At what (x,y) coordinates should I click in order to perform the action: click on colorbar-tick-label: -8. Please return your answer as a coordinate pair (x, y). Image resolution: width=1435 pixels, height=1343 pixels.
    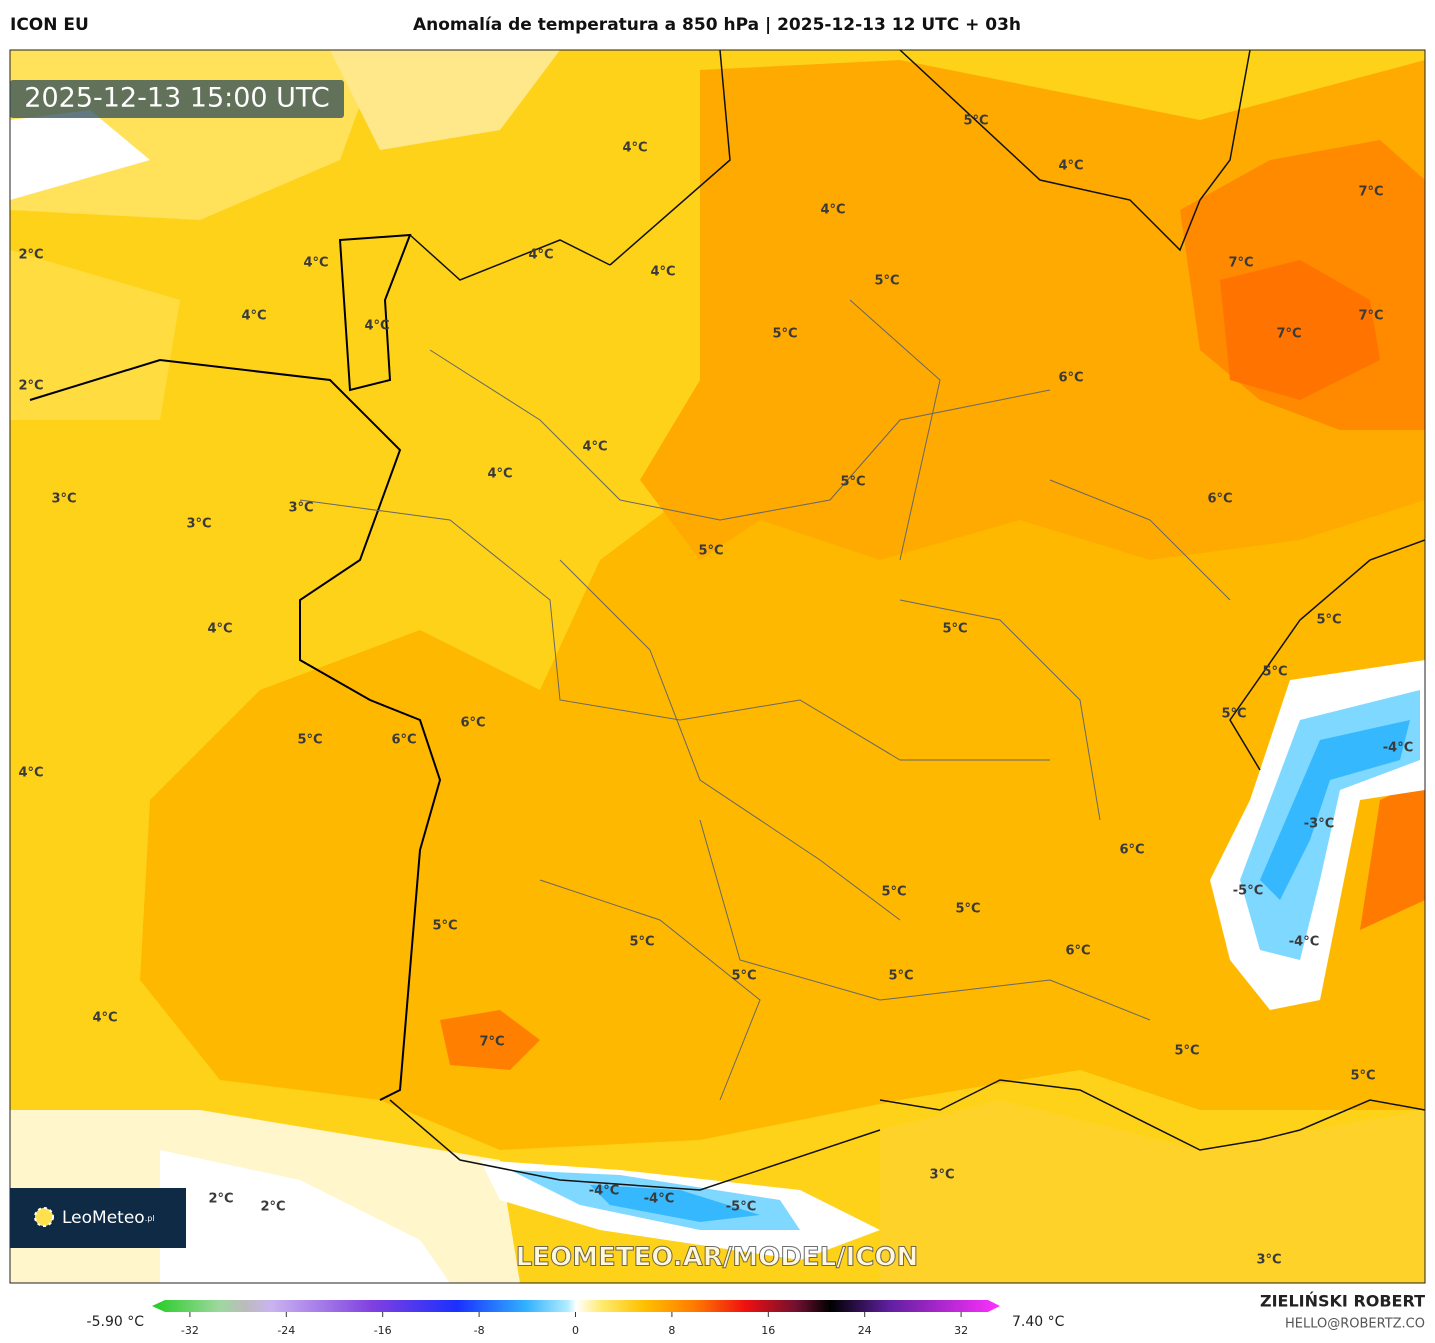
    Looking at the image, I should click on (479, 1330).